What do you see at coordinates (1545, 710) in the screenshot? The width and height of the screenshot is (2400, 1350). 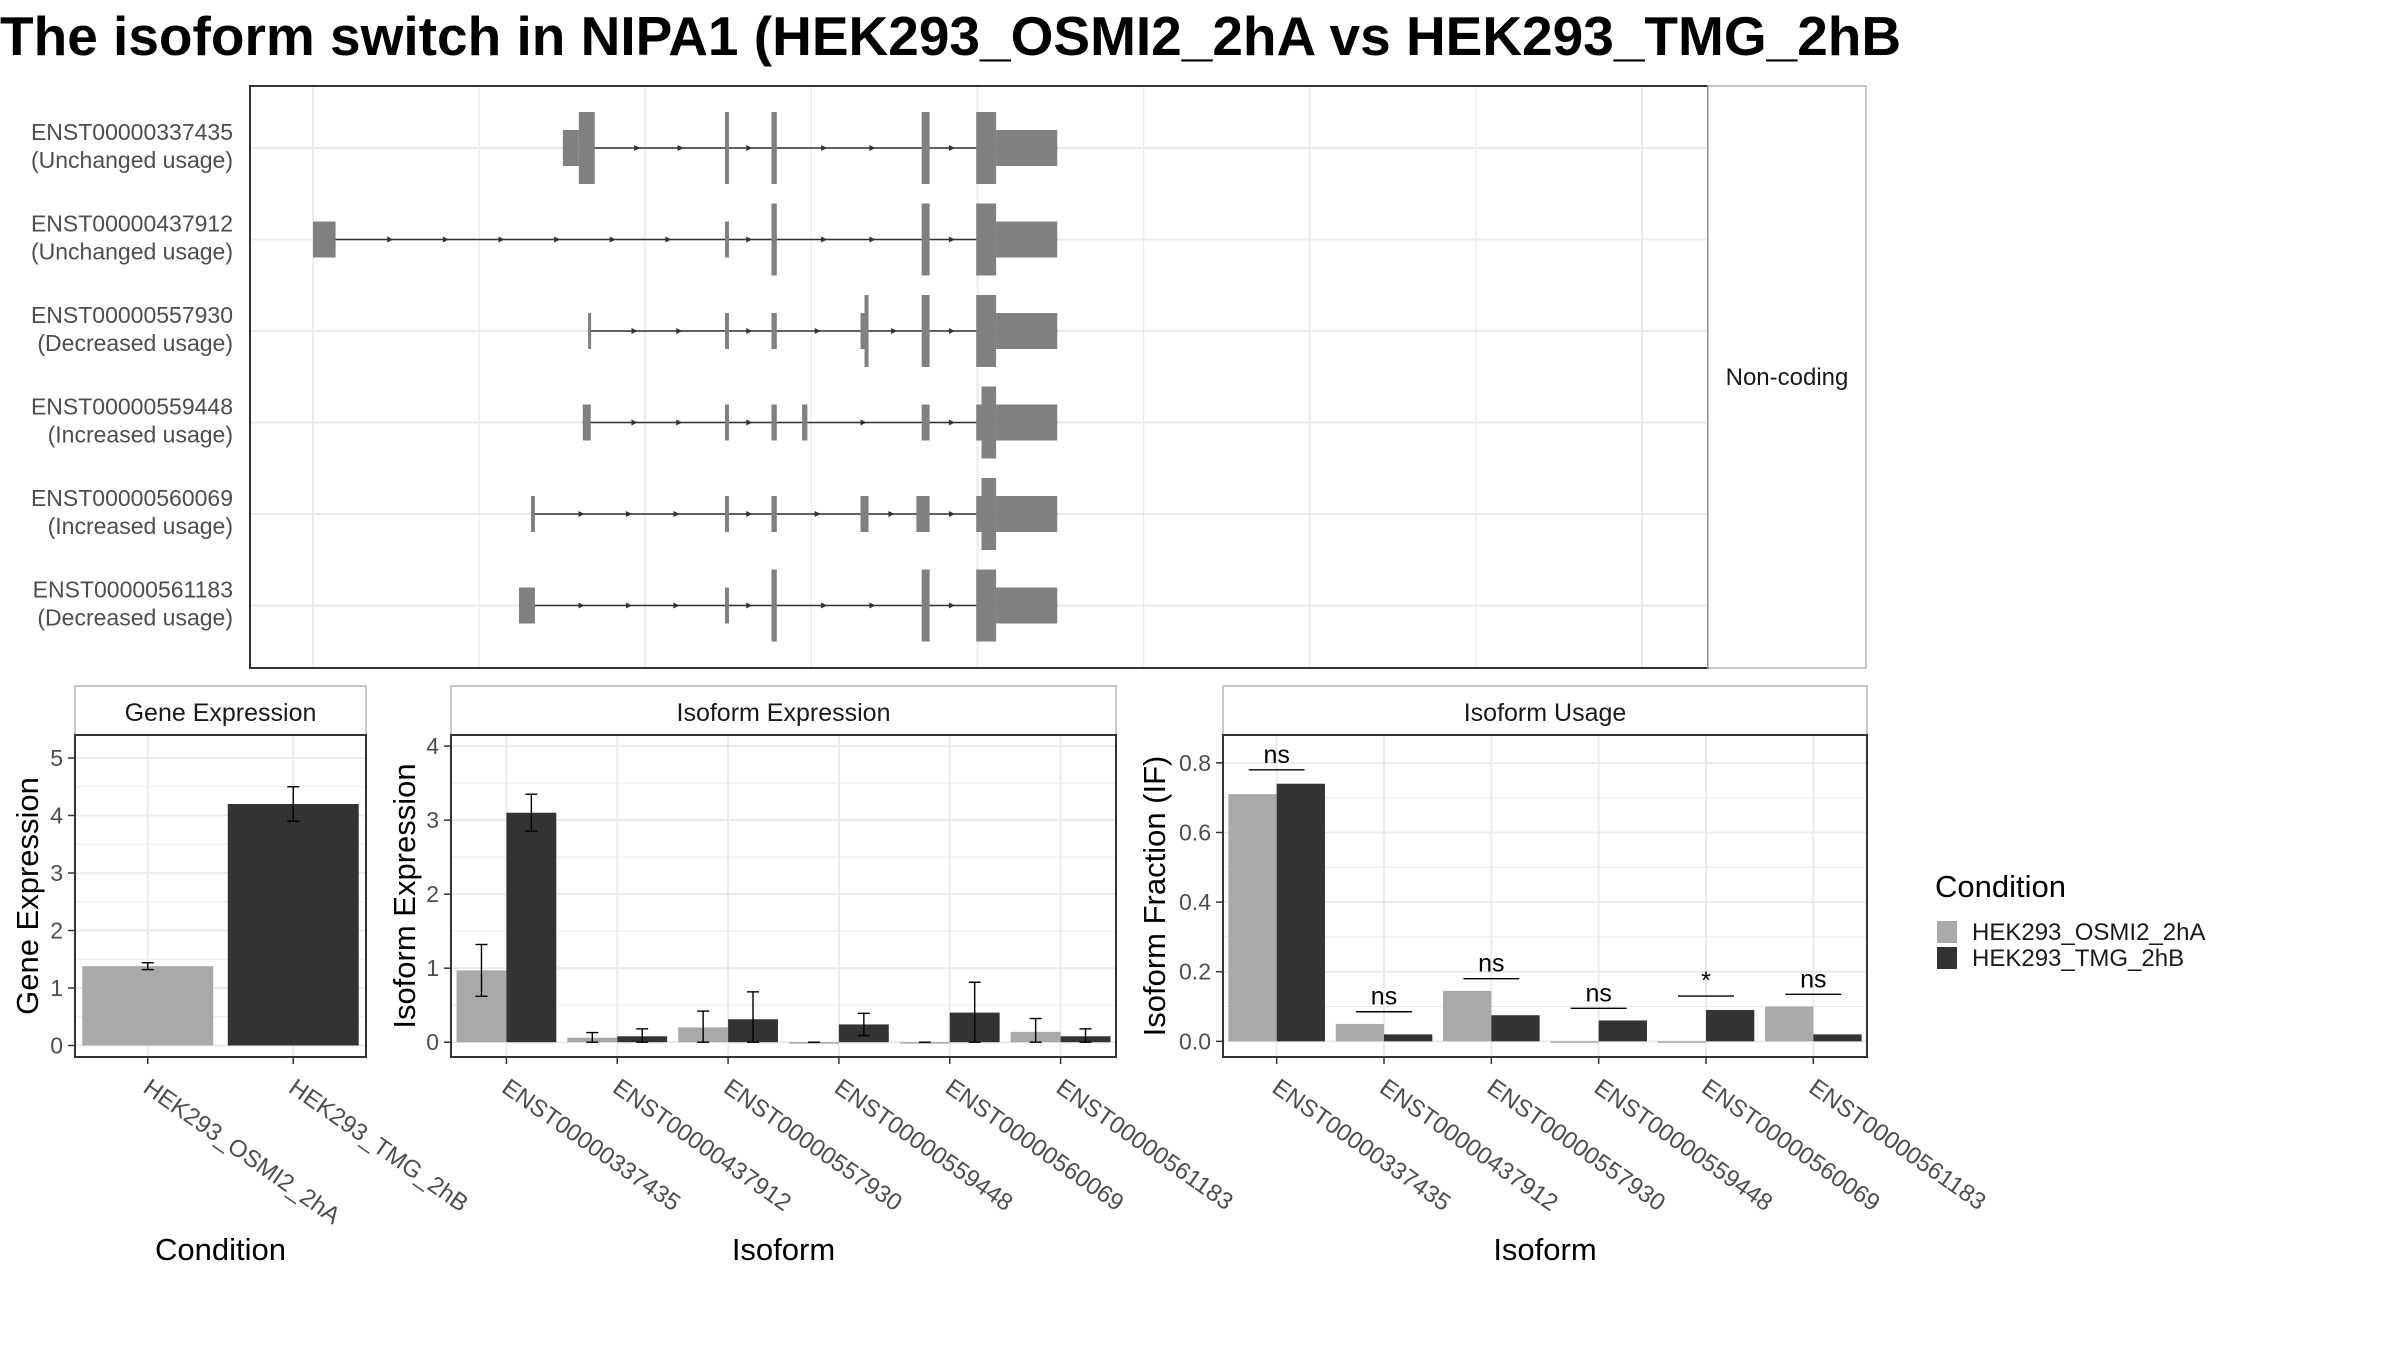 I see `isoform-usage-strip` at bounding box center [1545, 710].